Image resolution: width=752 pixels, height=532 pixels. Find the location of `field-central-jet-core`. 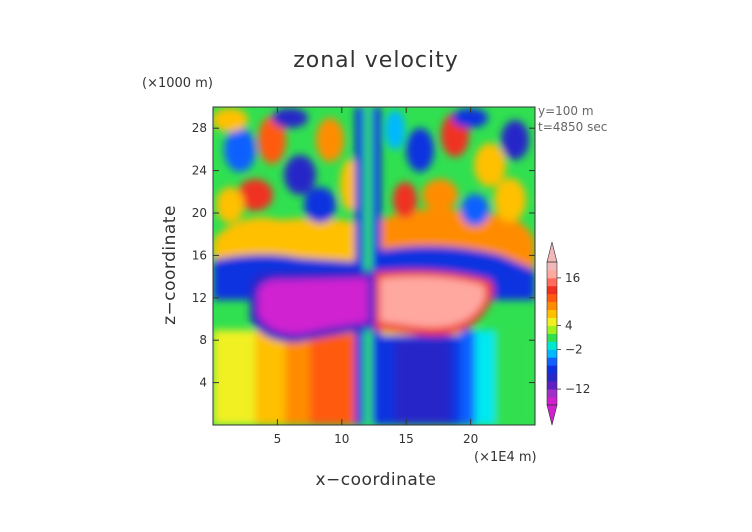

field-central-jet-core is located at coordinates (368, 266).